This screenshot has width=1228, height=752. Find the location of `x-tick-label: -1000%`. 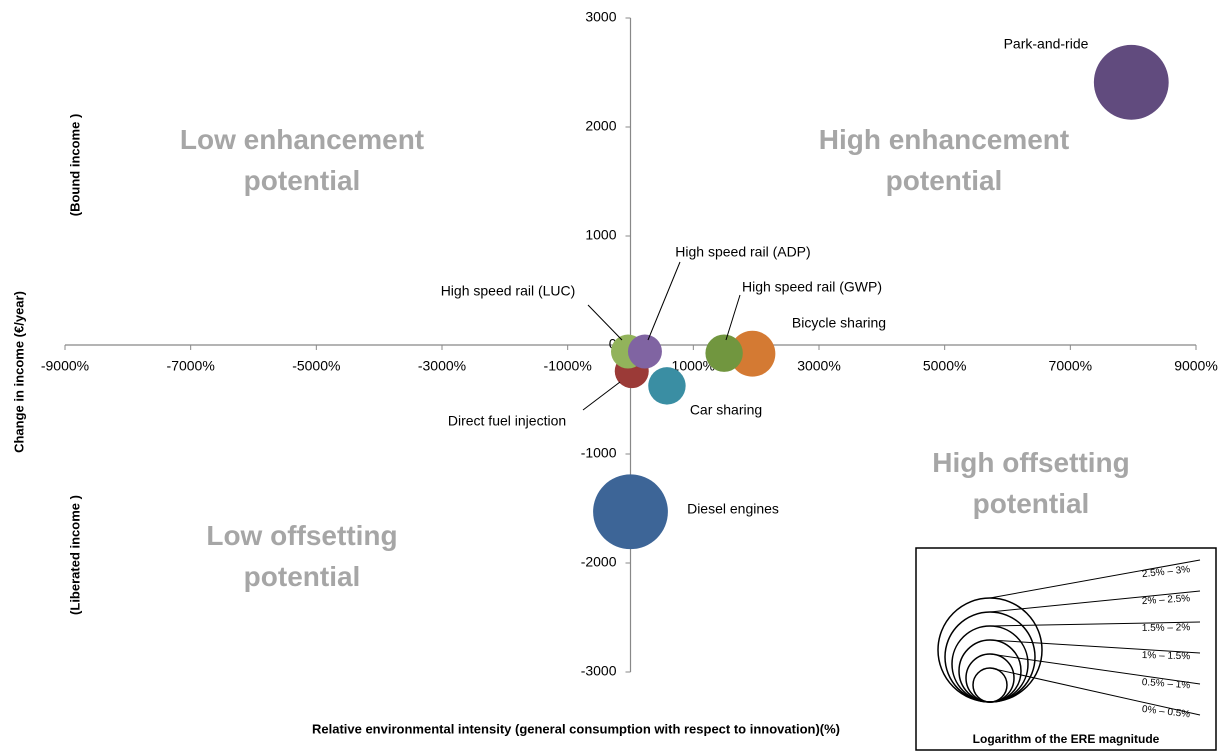

x-tick-label: -1000% is located at coordinates (568, 366).